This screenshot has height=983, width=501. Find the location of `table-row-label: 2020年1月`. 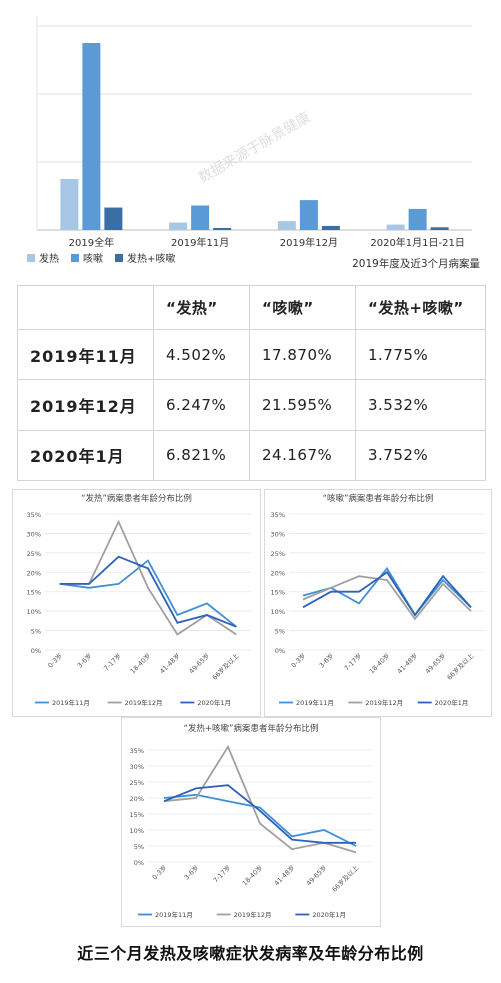

table-row-label: 2020年1月 is located at coordinates (85, 455).